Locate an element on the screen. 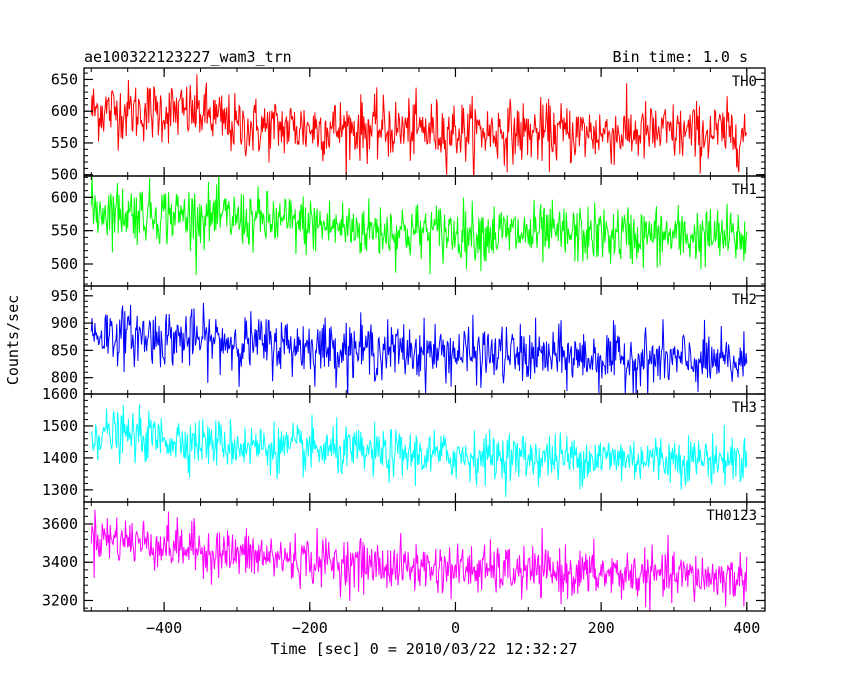 The width and height of the screenshot is (850, 680). series-line-th1 is located at coordinates (419, 226).